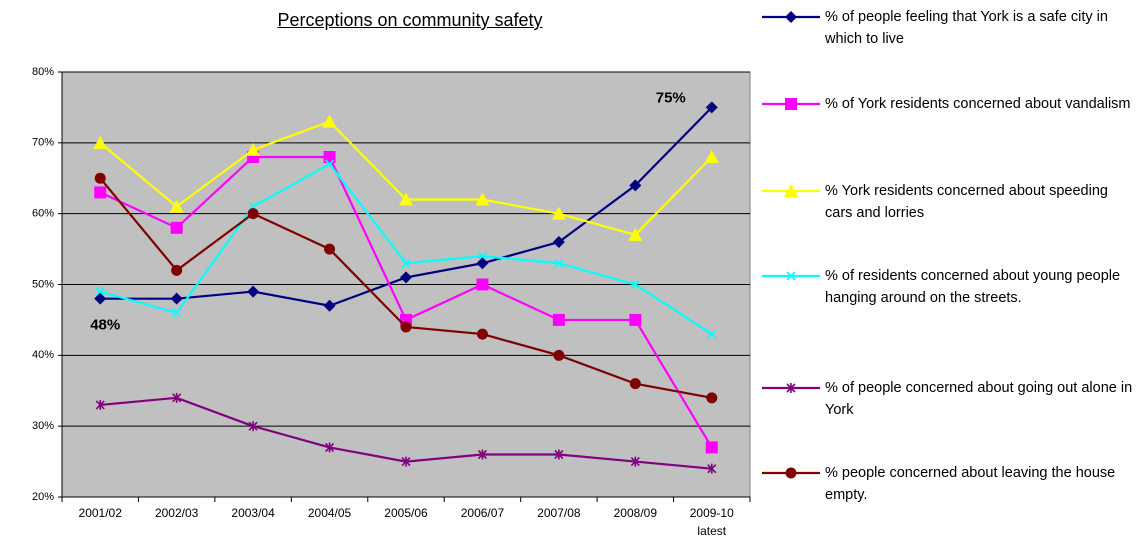 This screenshot has width=1139, height=554. I want to click on x-tick-label: 2002/03, so click(176, 513).